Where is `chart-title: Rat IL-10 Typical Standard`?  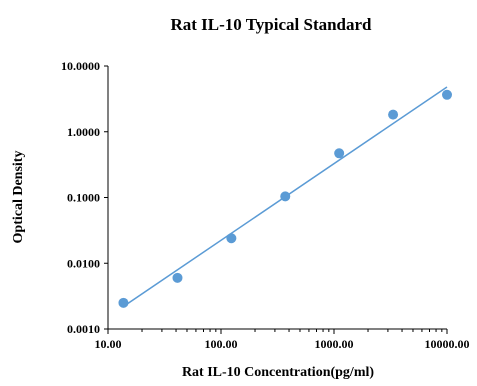 chart-title: Rat IL-10 Typical Standard is located at coordinates (271, 24).